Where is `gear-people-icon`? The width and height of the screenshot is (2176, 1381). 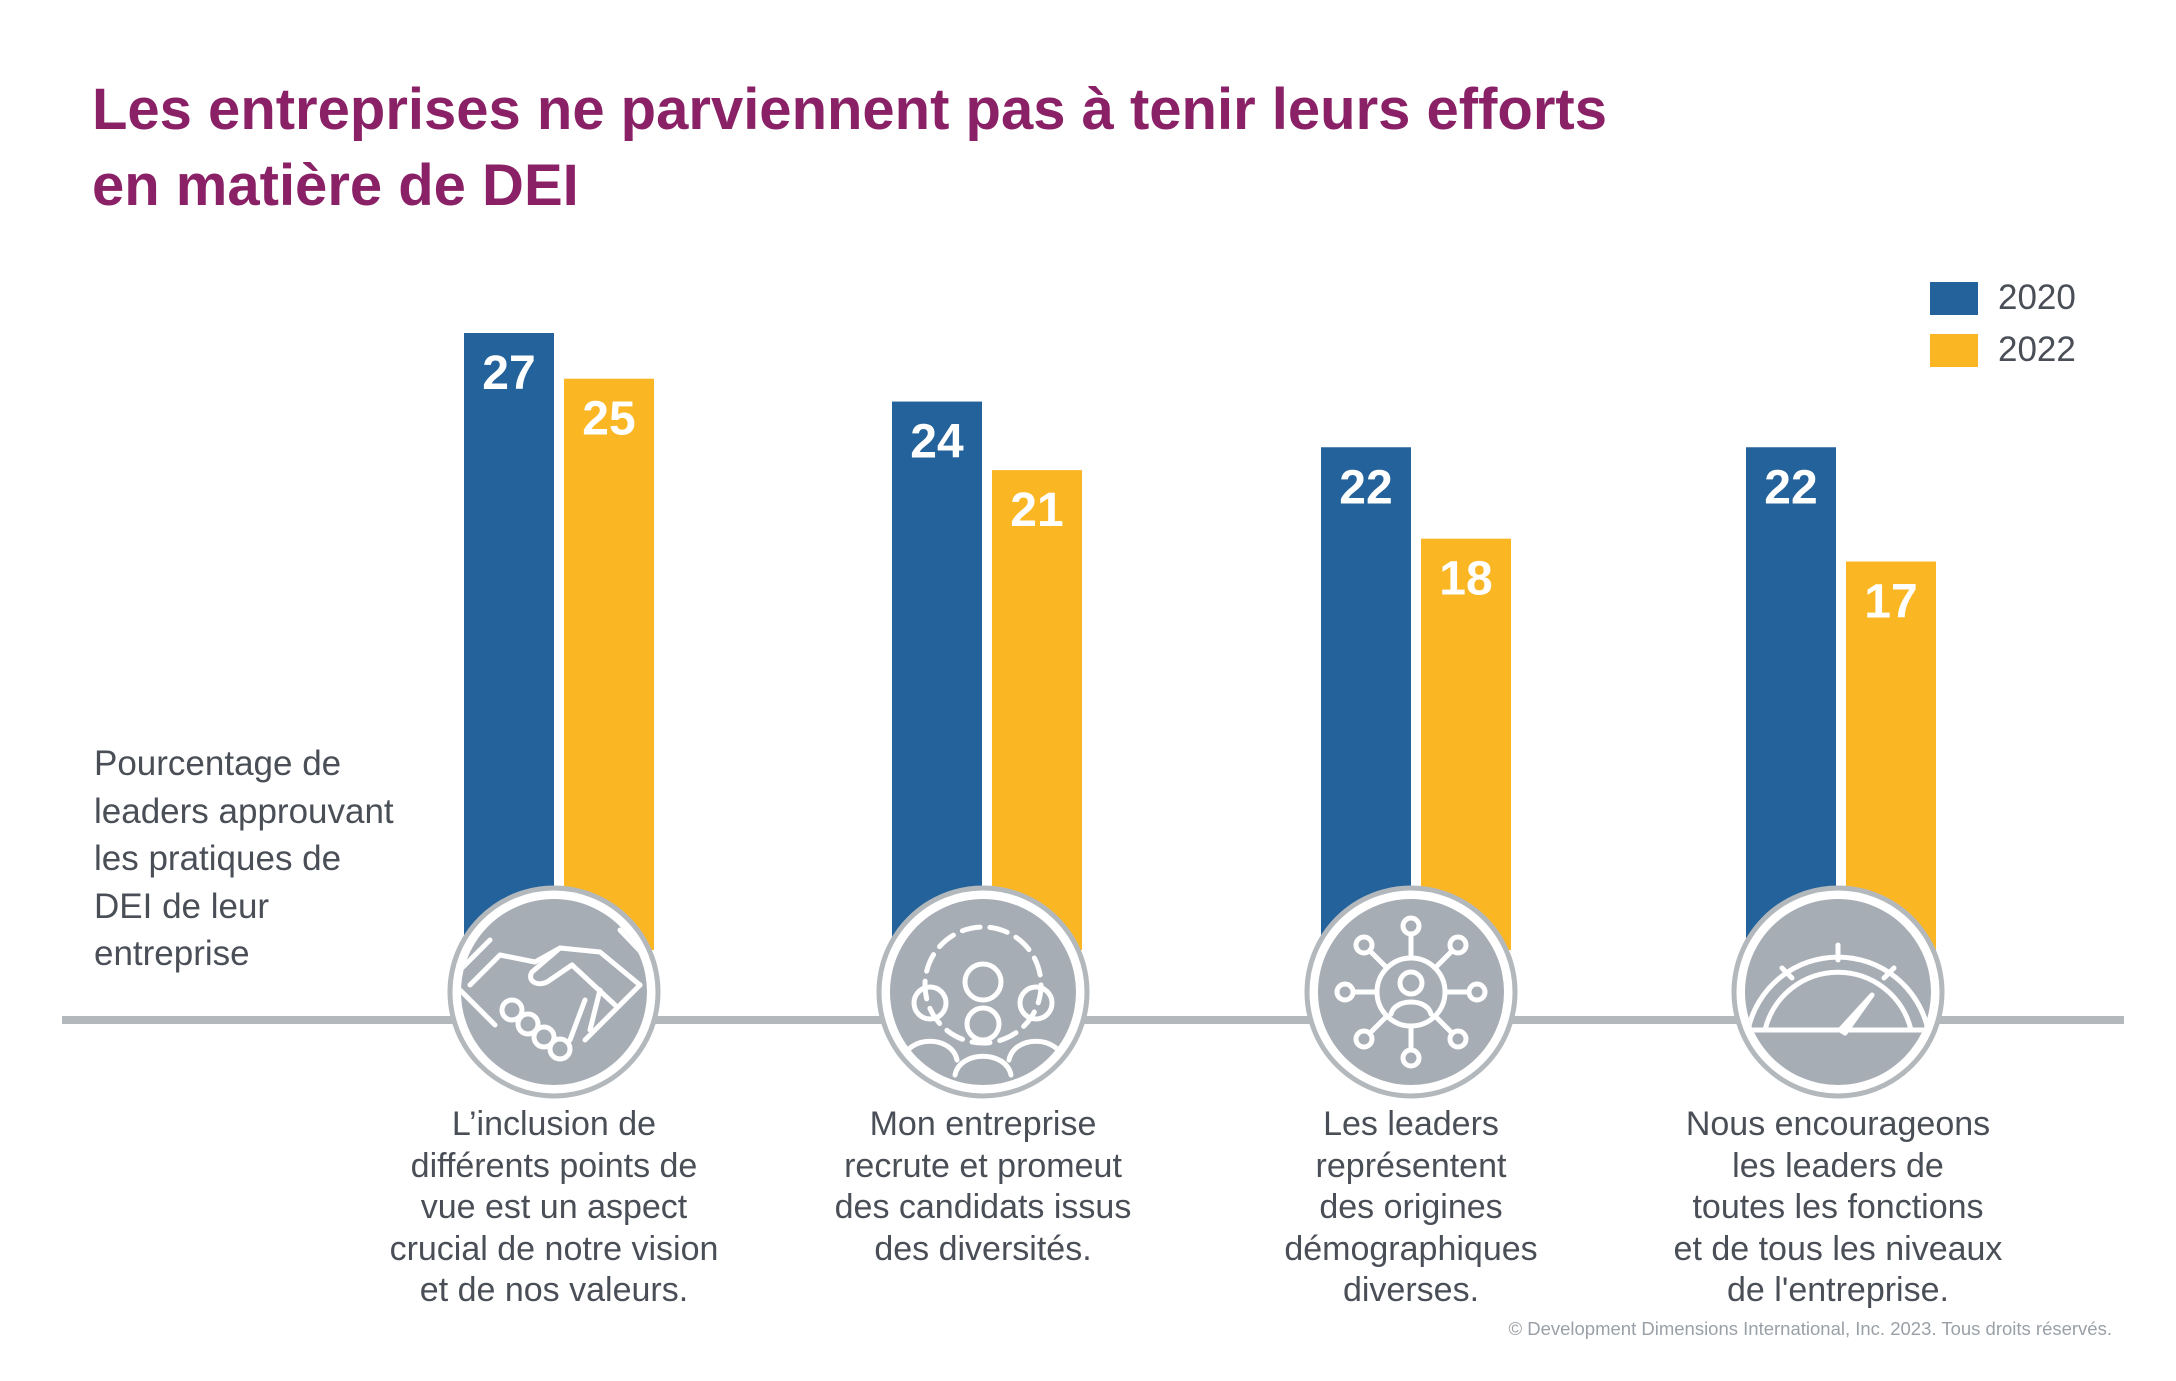
gear-people-icon is located at coordinates (983, 992).